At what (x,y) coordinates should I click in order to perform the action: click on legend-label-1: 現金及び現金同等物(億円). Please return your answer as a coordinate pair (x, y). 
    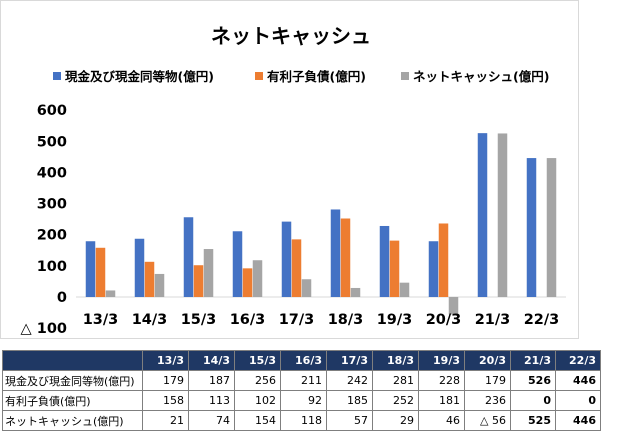
    Looking at the image, I should click on (139, 76).